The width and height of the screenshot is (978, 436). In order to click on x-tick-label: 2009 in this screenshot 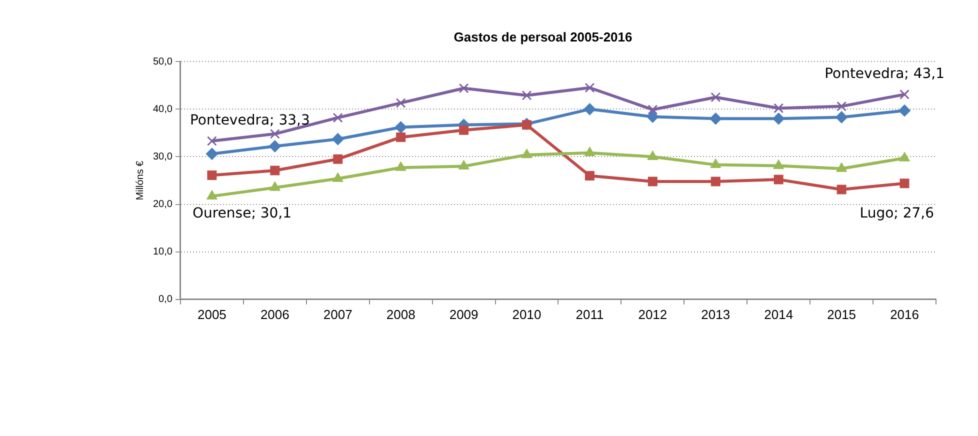, I will do `click(463, 314)`.